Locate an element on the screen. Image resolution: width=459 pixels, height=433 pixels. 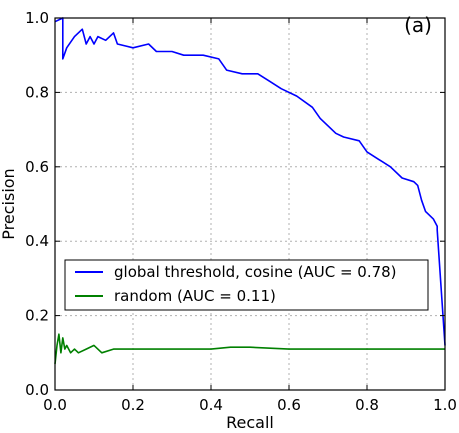
x-axis-label: Recall is located at coordinates (250, 422).